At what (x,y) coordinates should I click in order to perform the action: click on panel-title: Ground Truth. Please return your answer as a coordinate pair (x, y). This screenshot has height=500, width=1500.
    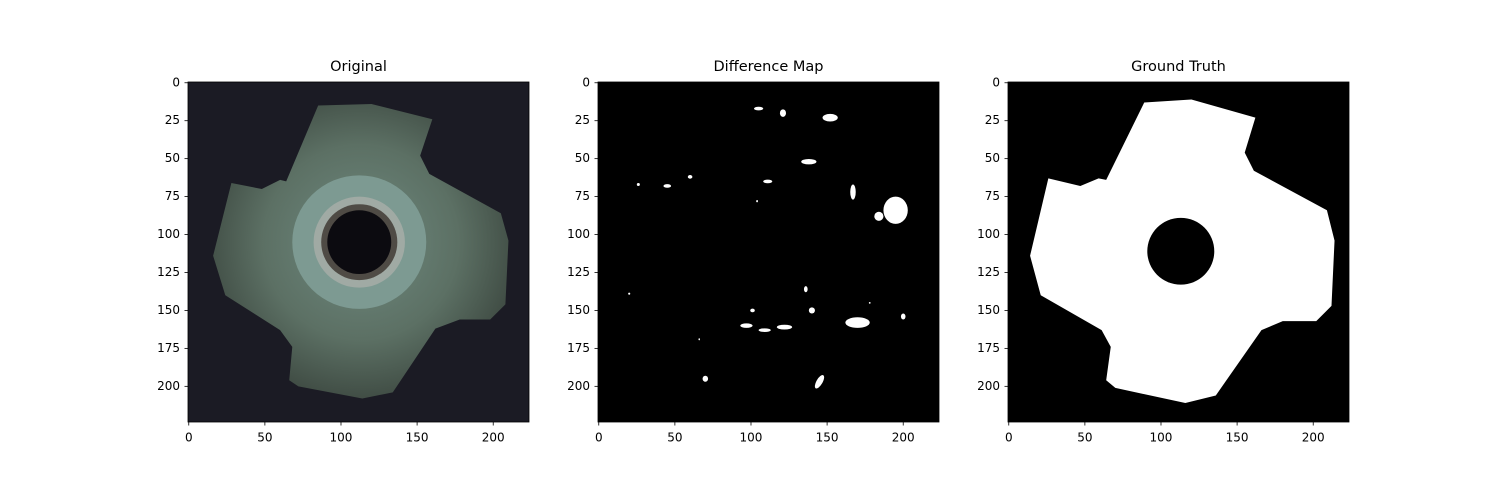
    Looking at the image, I should click on (1178, 67).